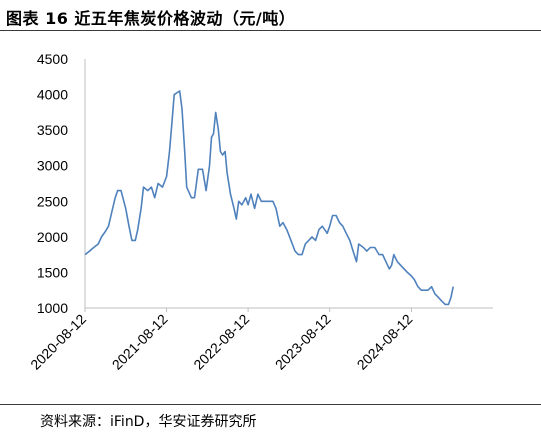 The height and width of the screenshot is (437, 541). What do you see at coordinates (58, 342) in the screenshot?
I see `x-tick-label: 2020-08-12` at bounding box center [58, 342].